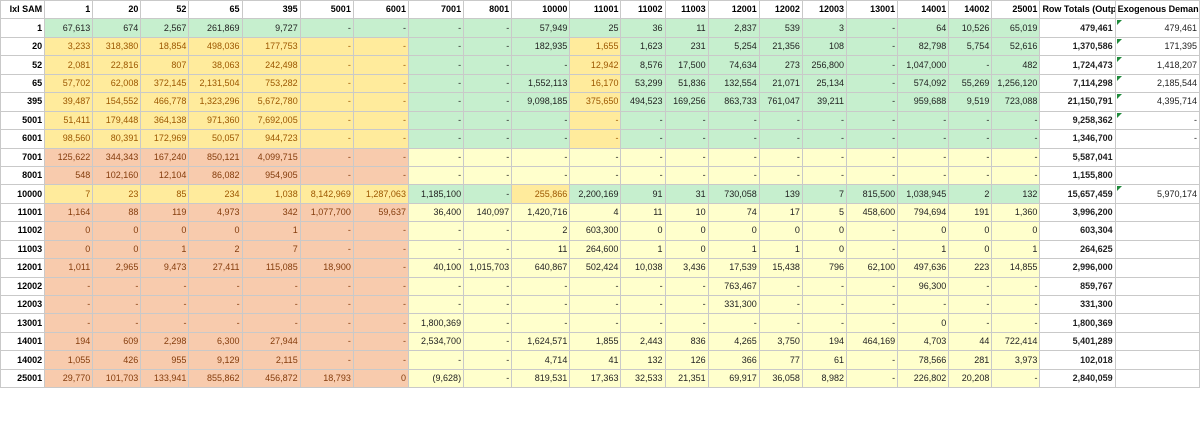  I want to click on table-cell: 80,391, so click(117, 139).